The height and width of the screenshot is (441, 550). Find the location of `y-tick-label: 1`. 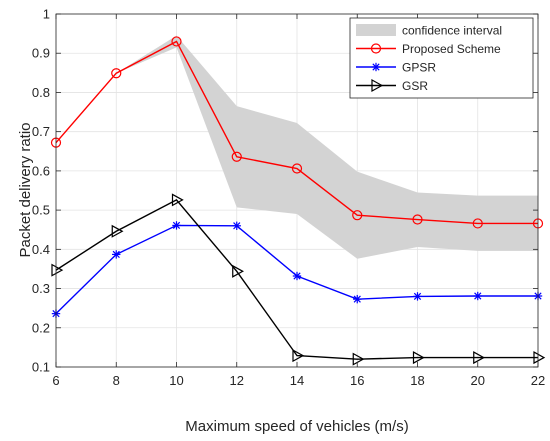

y-tick-label: 1 is located at coordinates (46, 14).